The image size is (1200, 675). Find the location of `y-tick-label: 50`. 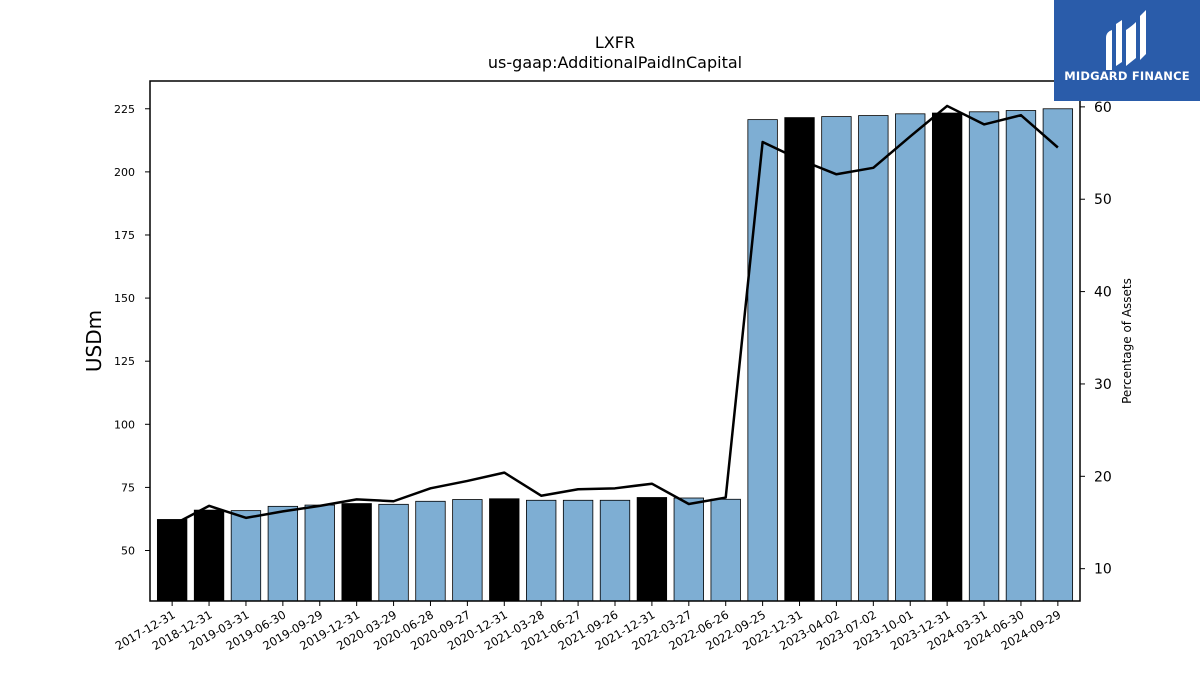

y-tick-label: 50 is located at coordinates (128, 551).